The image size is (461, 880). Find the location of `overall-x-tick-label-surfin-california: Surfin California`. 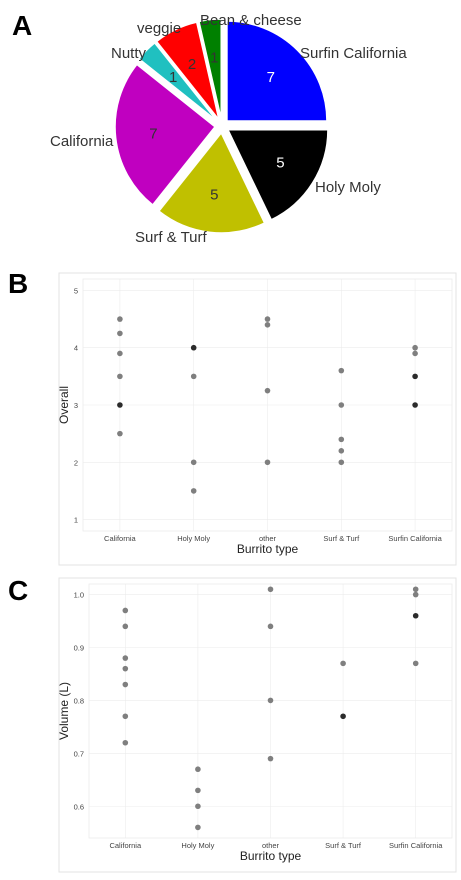

overall-x-tick-label-surfin-california: Surfin California is located at coordinates (415, 538).